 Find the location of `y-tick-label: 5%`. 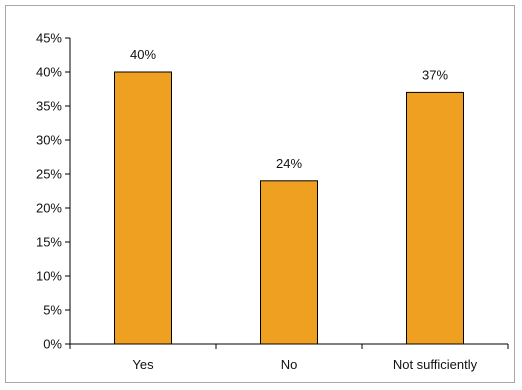

y-tick-label: 5% is located at coordinates (52, 310).